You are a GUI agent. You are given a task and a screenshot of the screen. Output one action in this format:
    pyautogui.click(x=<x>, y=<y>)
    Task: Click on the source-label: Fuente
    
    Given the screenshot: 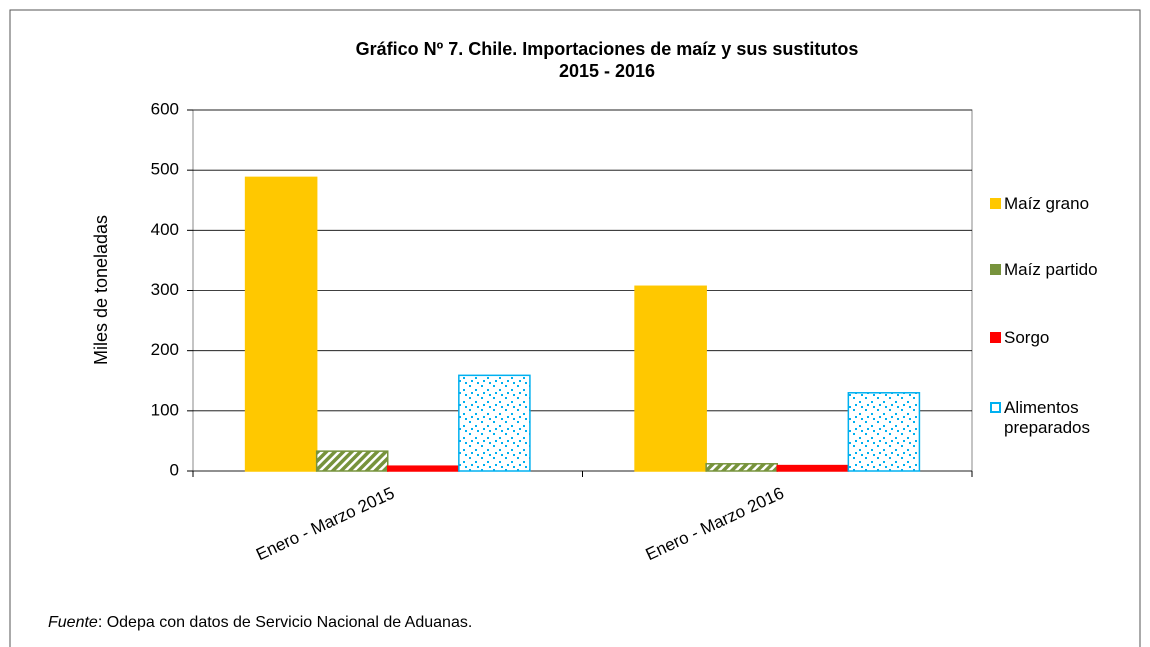 What is the action you would take?
    pyautogui.click(x=73, y=622)
    